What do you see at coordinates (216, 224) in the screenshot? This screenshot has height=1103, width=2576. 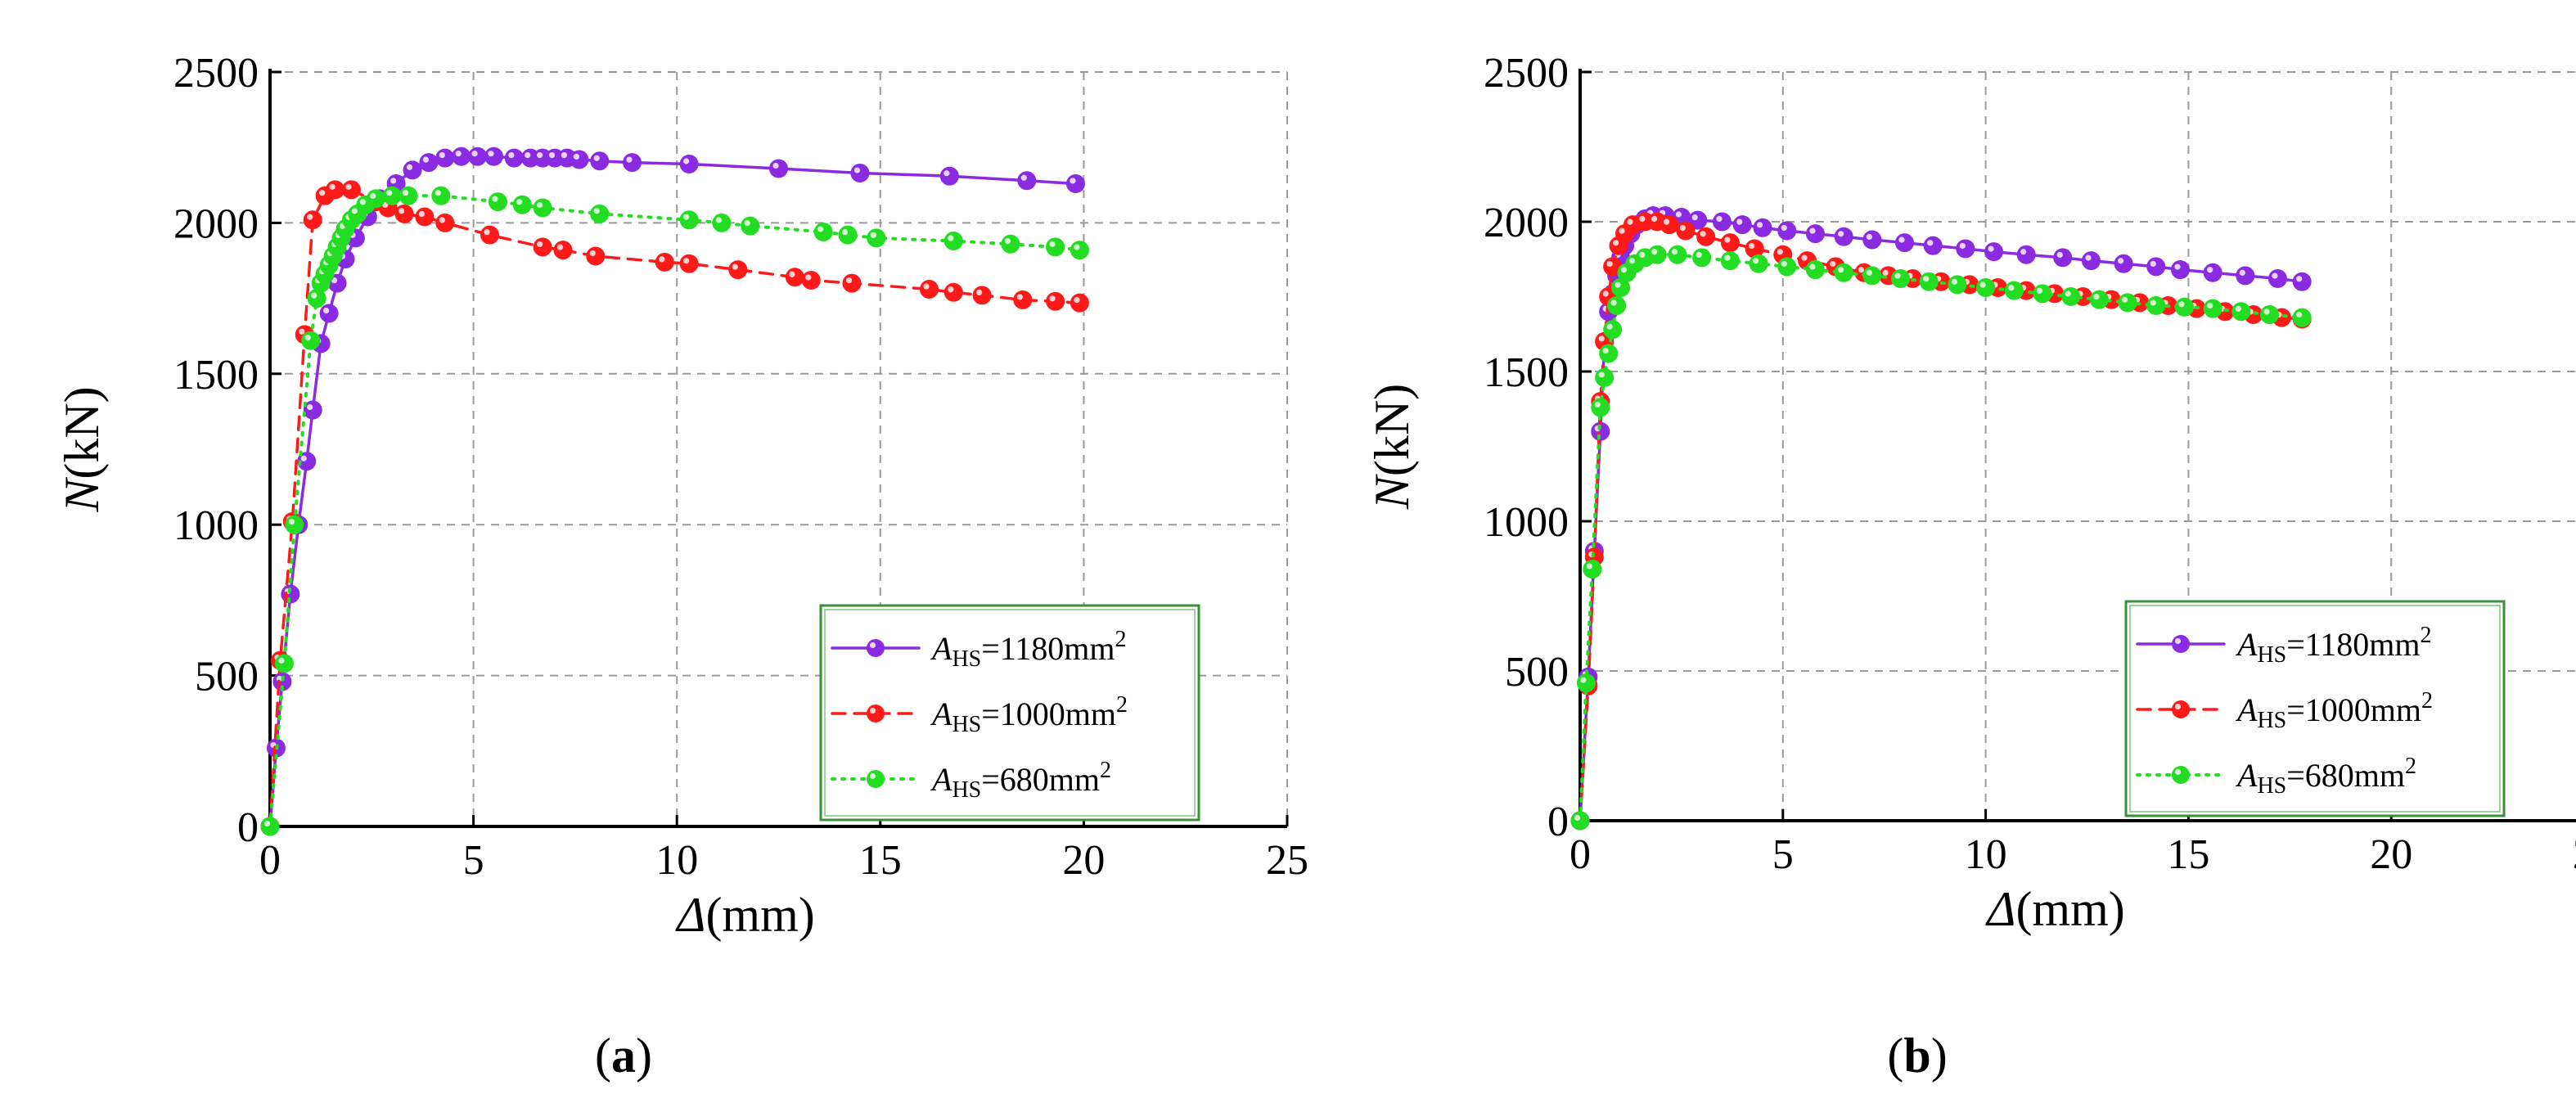 I see `y-tick-label: 2000` at bounding box center [216, 224].